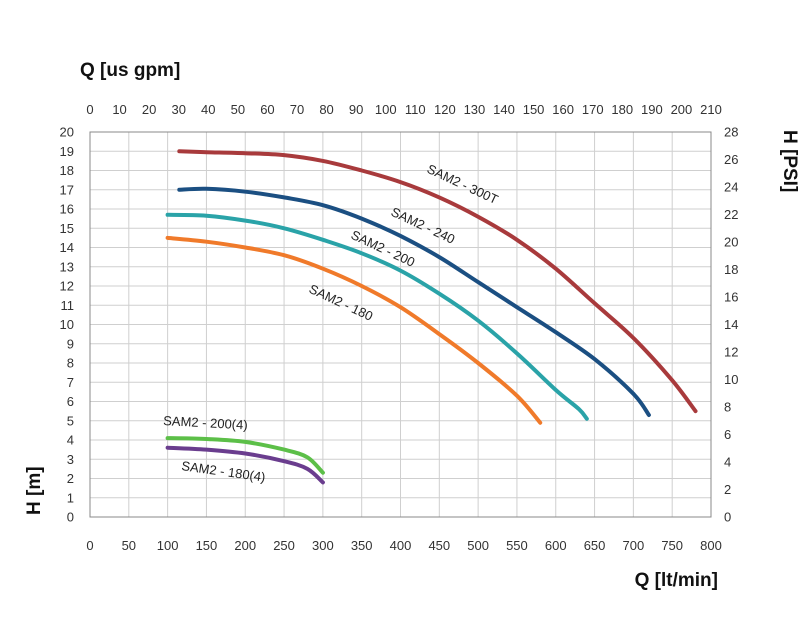  What do you see at coordinates (70, 517) in the screenshot?
I see `y-tick-label: 0` at bounding box center [70, 517].